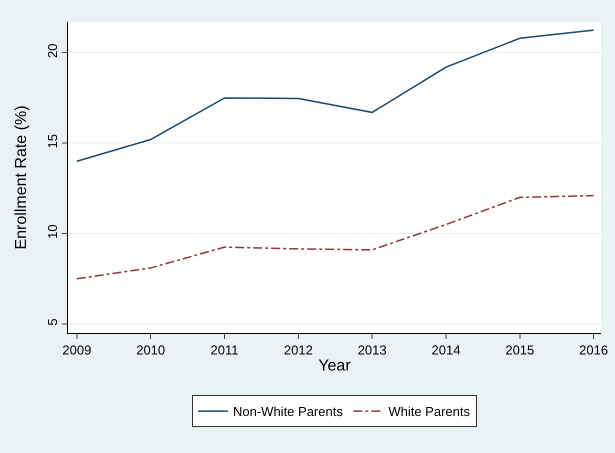 The height and width of the screenshot is (453, 615). I want to click on legend-label: White Parents, so click(429, 412).